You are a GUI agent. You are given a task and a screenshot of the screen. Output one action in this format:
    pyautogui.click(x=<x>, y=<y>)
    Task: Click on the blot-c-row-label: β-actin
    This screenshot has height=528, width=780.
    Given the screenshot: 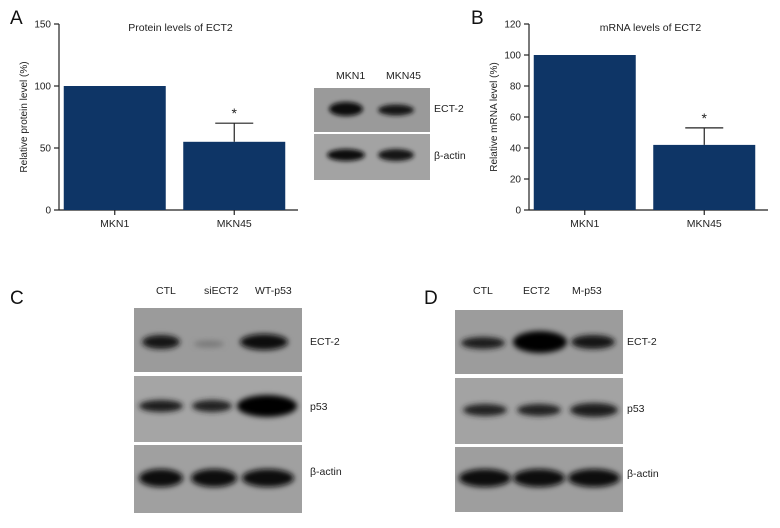 What is the action you would take?
    pyautogui.click(x=326, y=472)
    